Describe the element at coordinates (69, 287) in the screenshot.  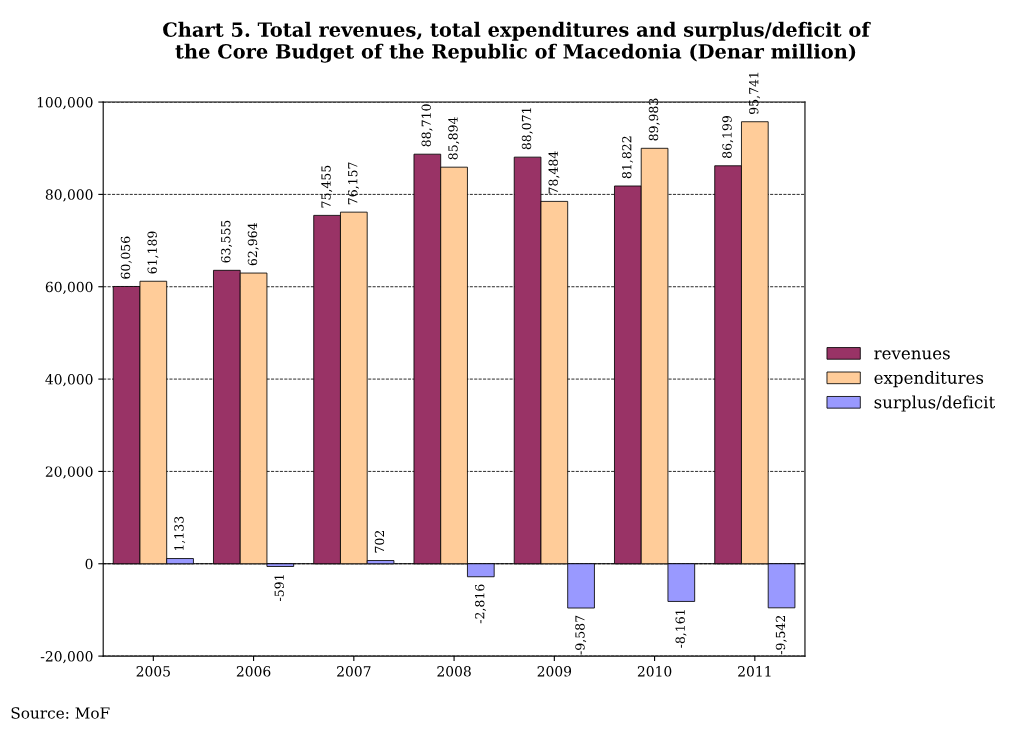
I see `y-tick-label: 60,000` at that location.